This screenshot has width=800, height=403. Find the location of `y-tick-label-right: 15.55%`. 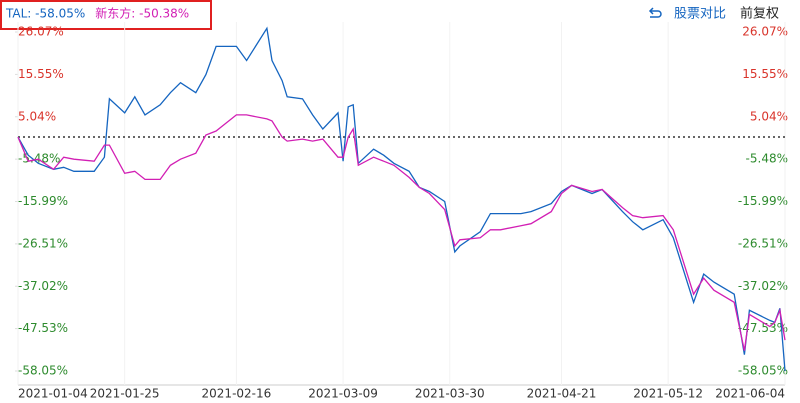

y-tick-label-right: 15.55% is located at coordinates (765, 74).